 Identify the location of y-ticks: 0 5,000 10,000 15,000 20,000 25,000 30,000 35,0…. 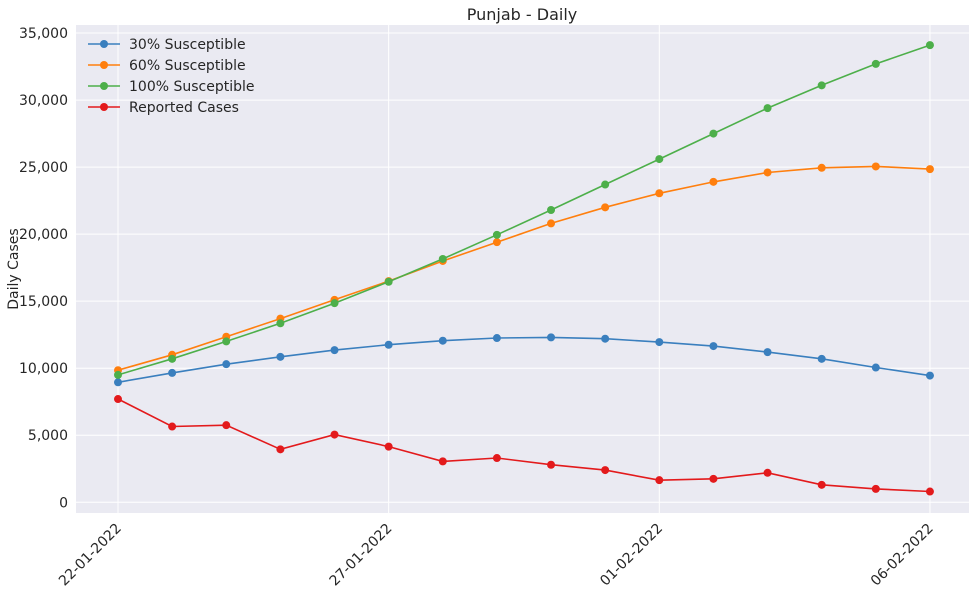
(43, 268).